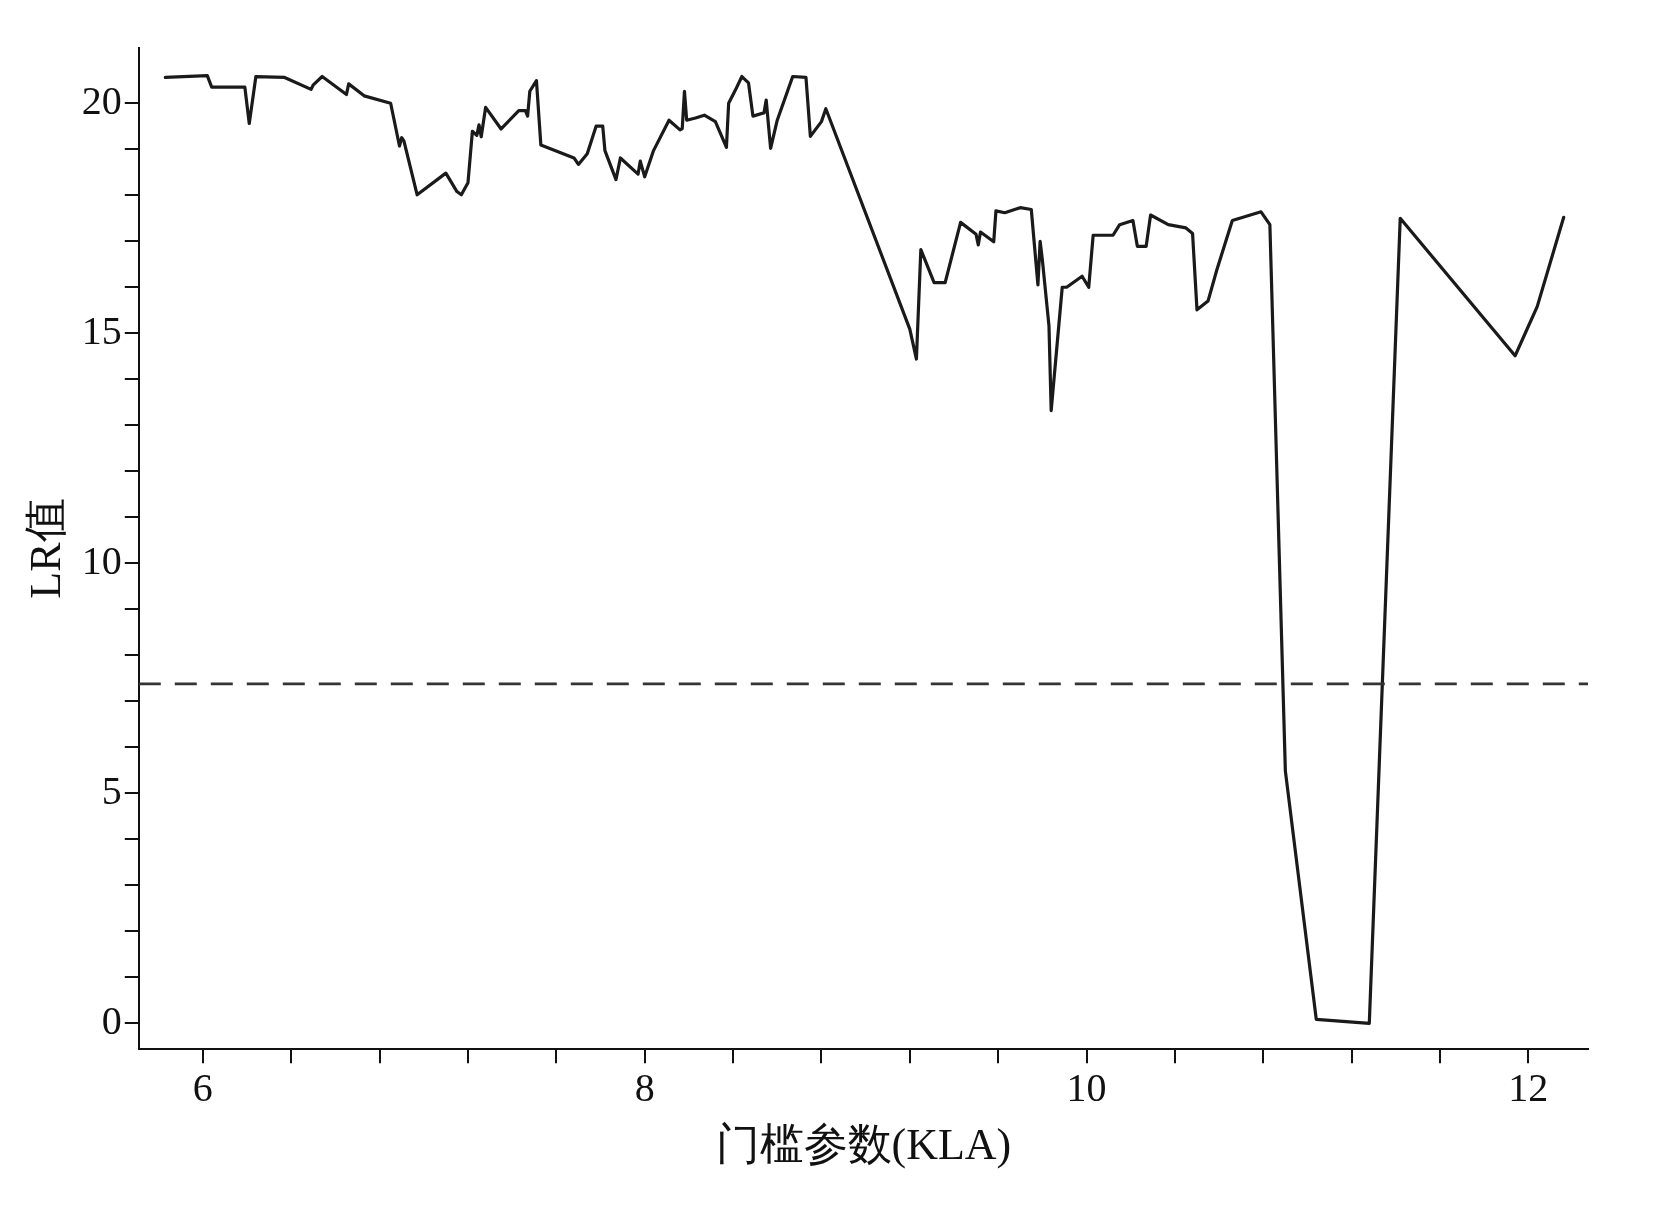 Image resolution: width=1654 pixels, height=1209 pixels. What do you see at coordinates (644, 1087) in the screenshot?
I see `x-tick-label: 8` at bounding box center [644, 1087].